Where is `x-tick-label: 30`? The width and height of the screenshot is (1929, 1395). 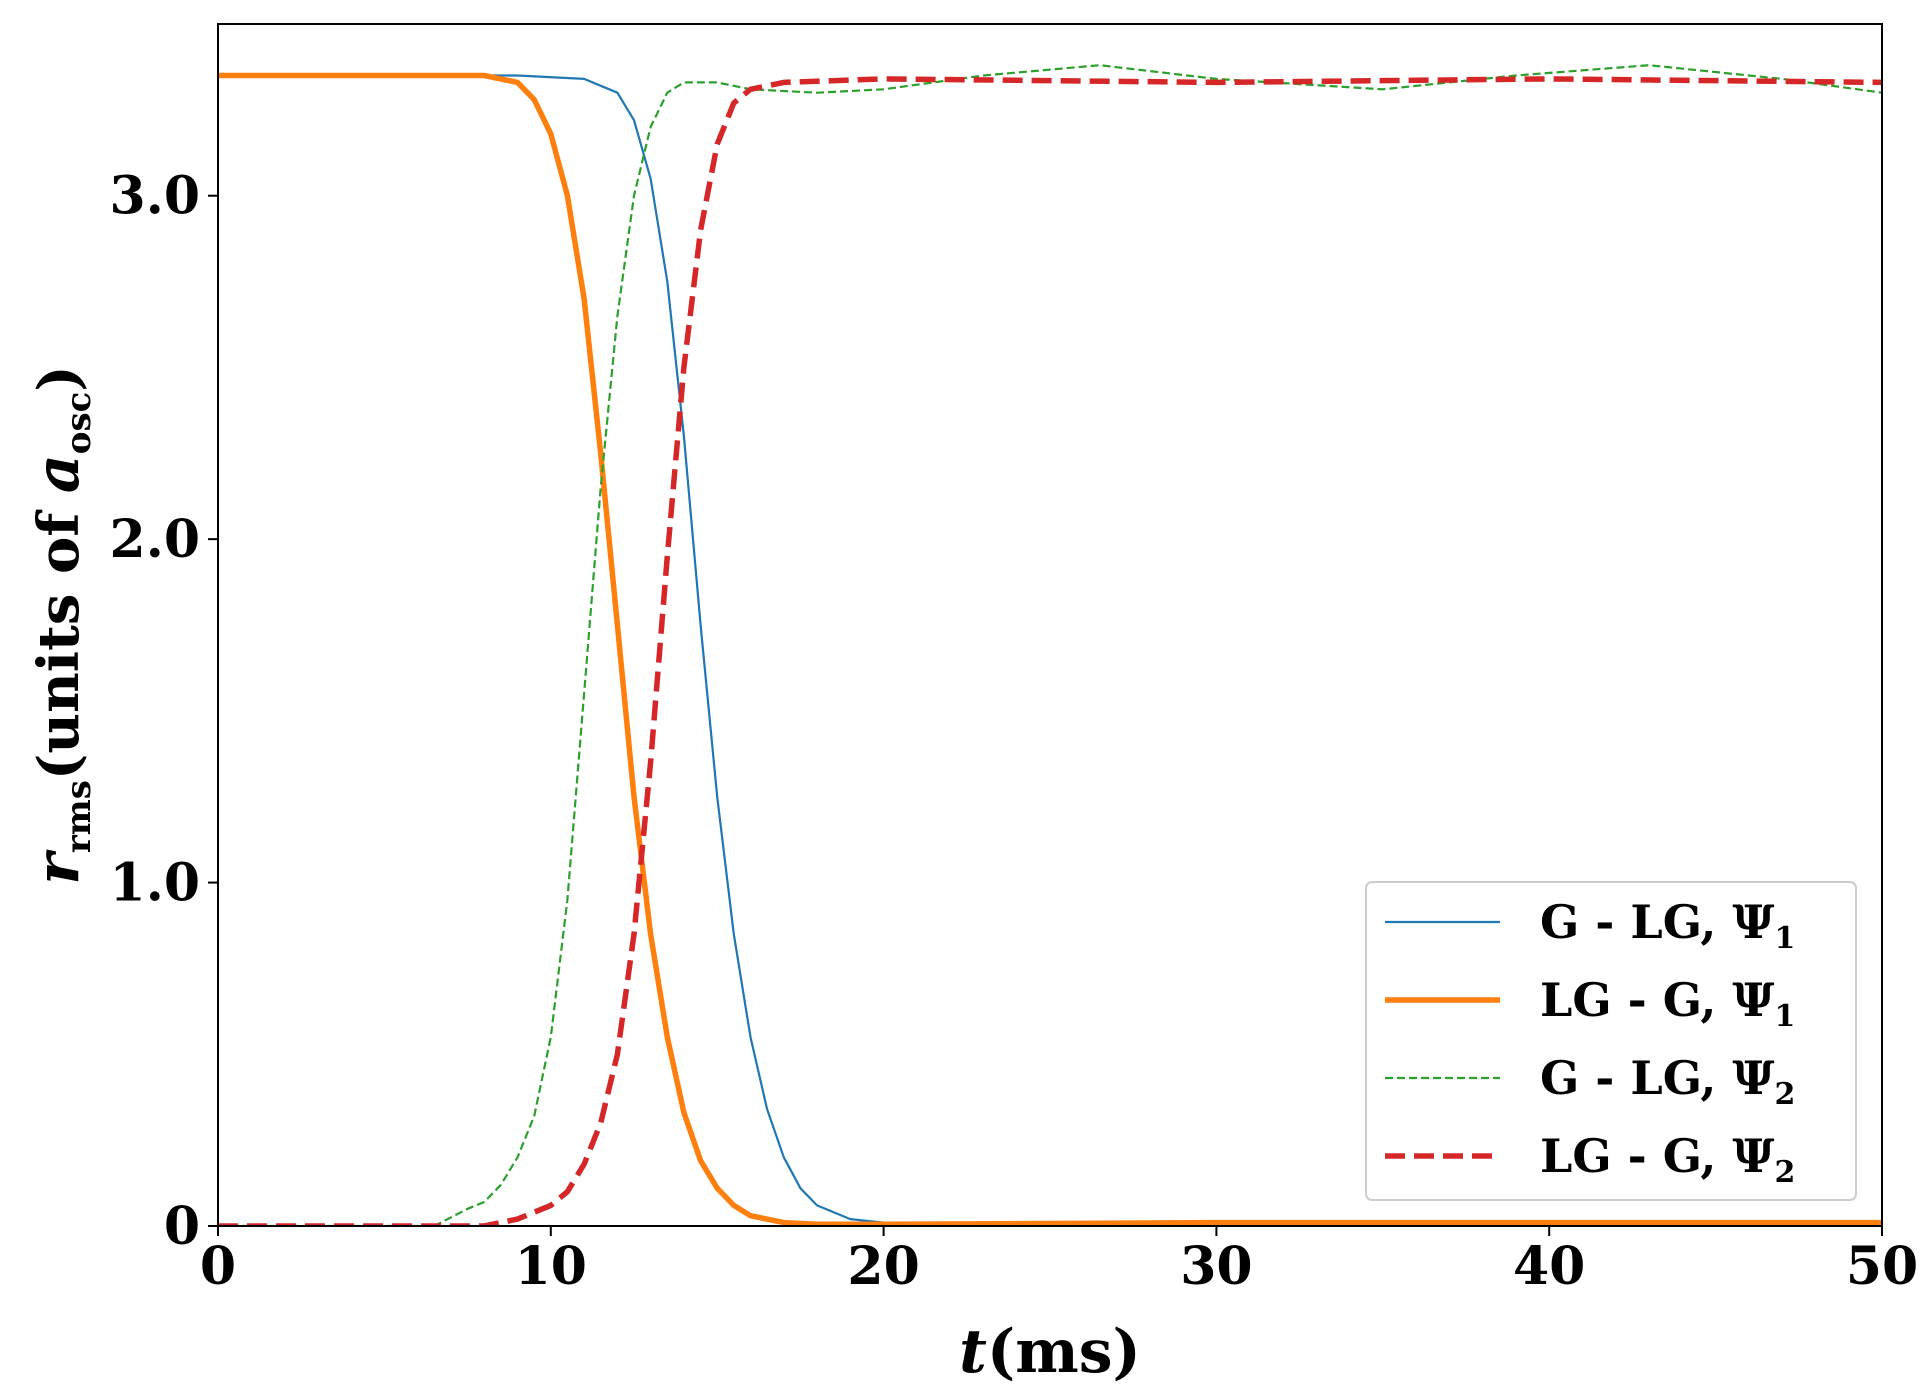
x-tick-label: 30 is located at coordinates (1216, 1266).